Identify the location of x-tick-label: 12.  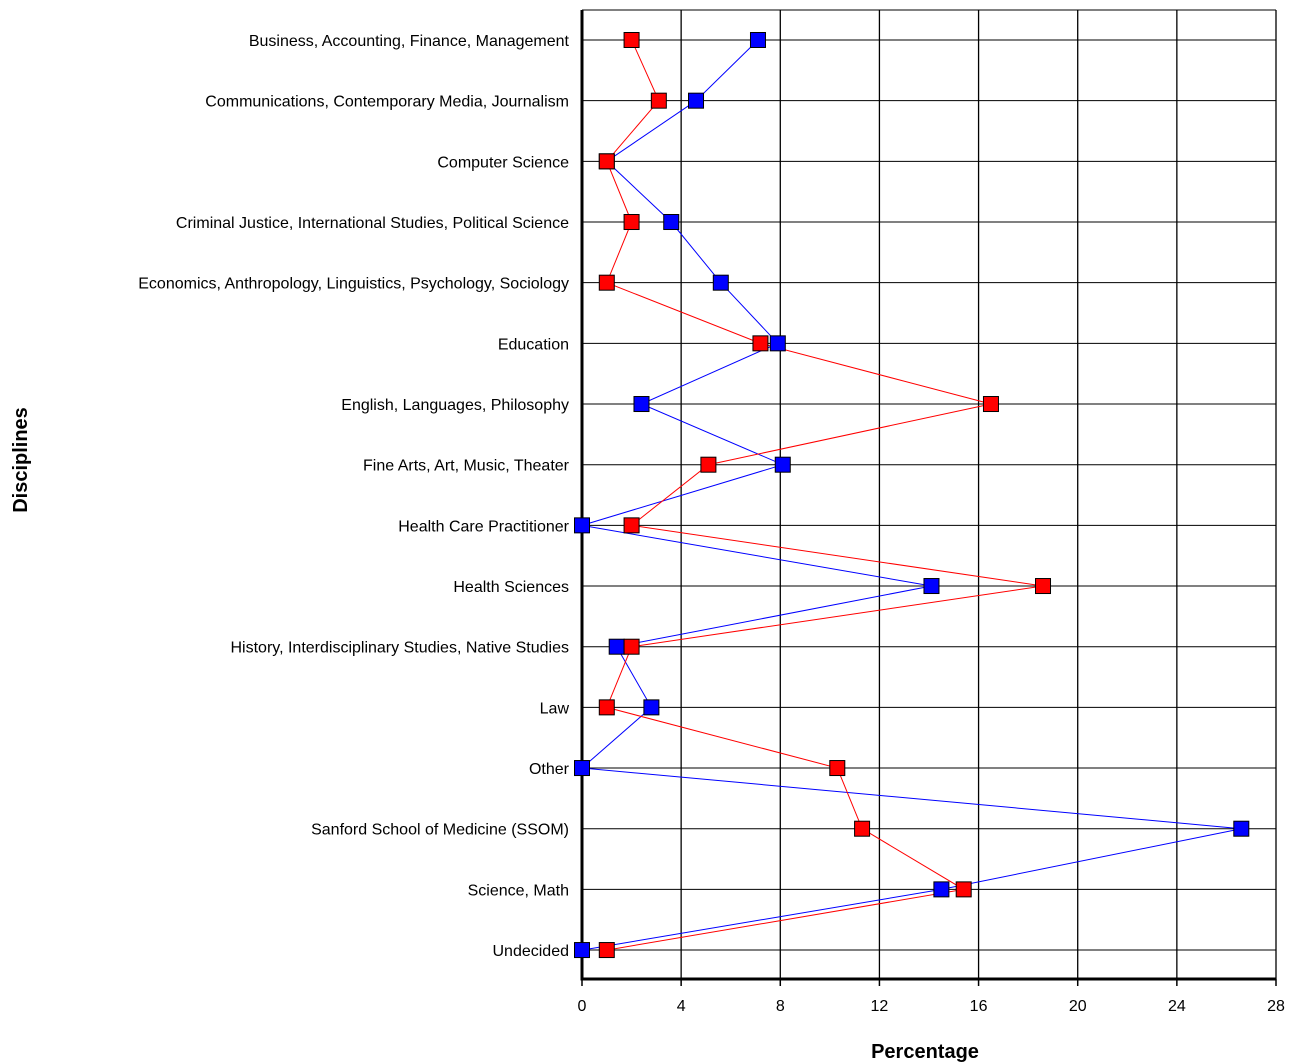
(880, 1006).